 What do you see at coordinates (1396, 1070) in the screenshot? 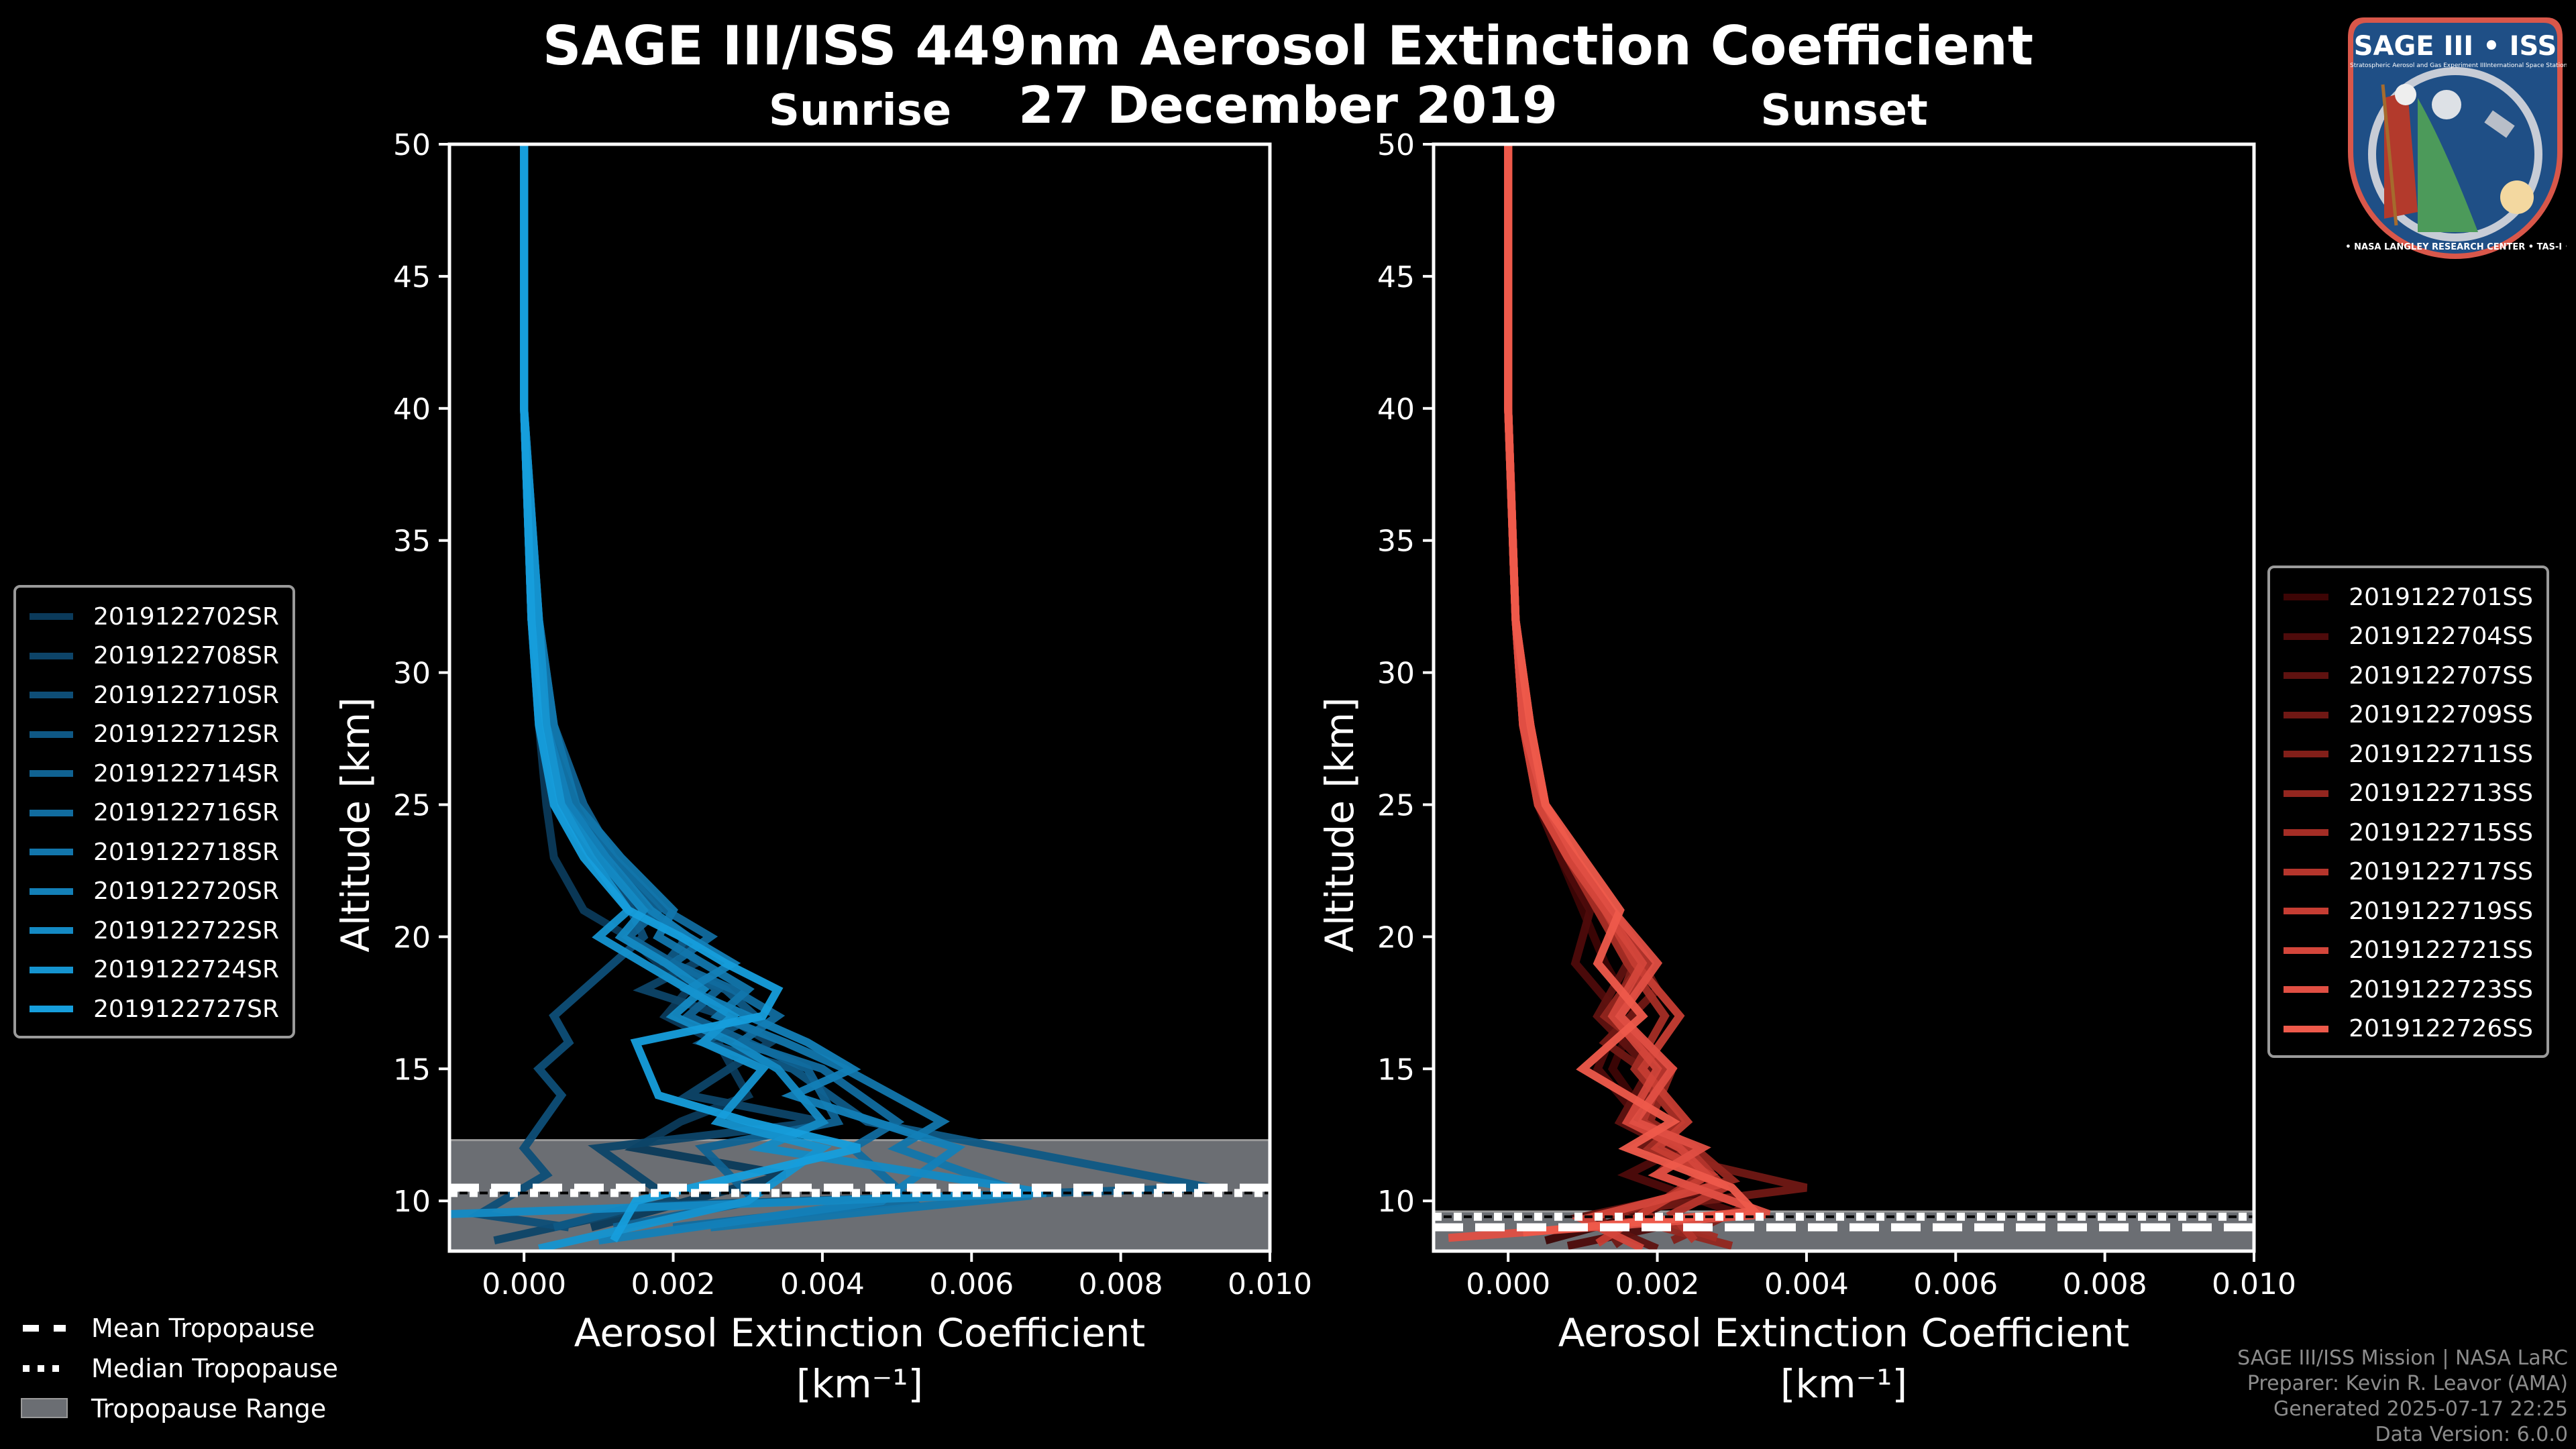
I see `y-tick-label: 15` at bounding box center [1396, 1070].